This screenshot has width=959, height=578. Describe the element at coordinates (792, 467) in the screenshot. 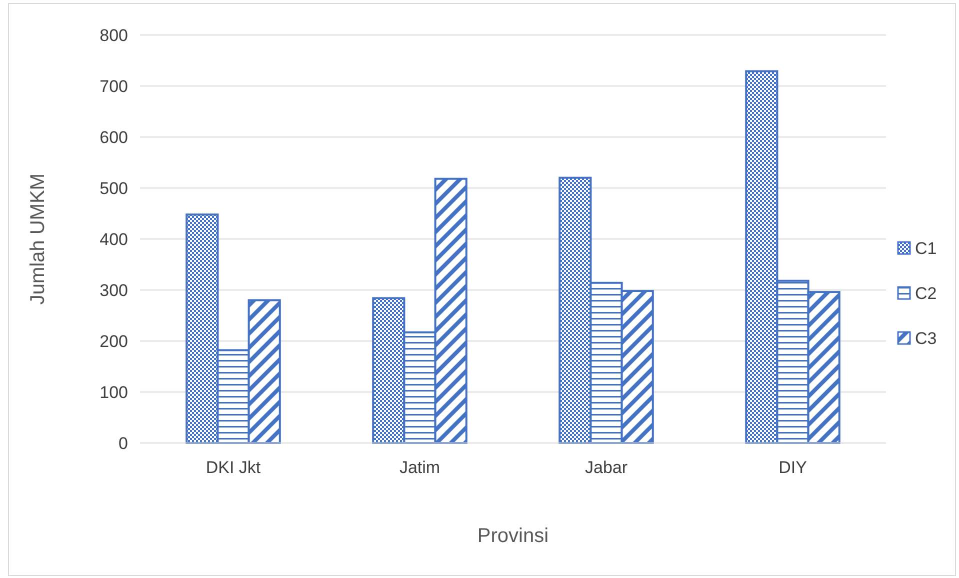

I see `x-tick-label: DIY` at that location.